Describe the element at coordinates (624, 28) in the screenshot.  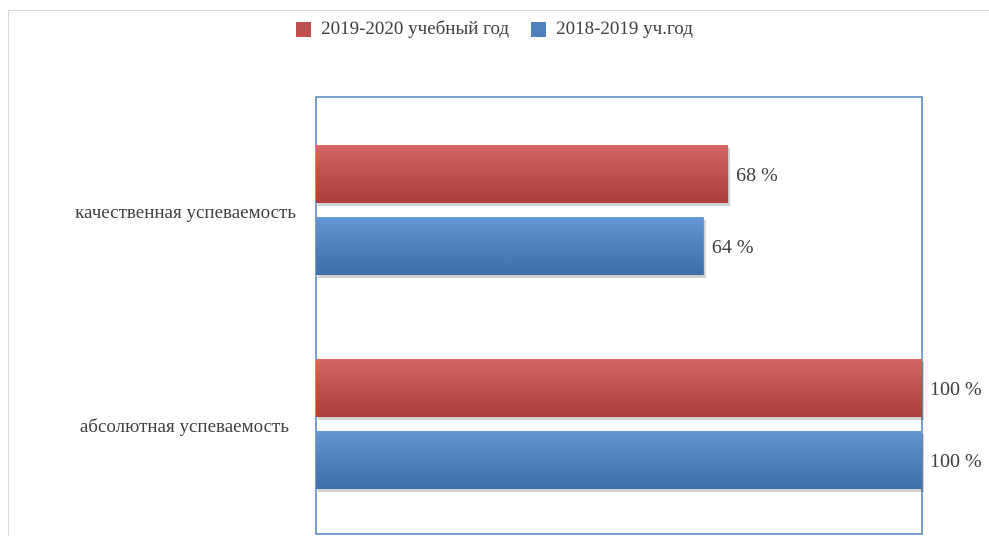
I see `legend-label-series-2: 2018-2019 уч.год` at that location.